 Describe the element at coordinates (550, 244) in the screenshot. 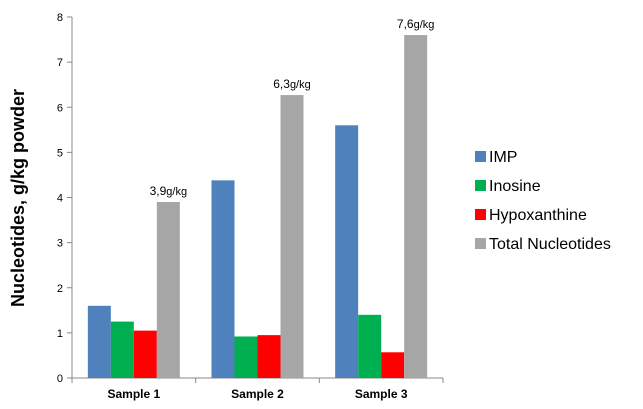

I see `legend-label: Total Nucleotides` at that location.